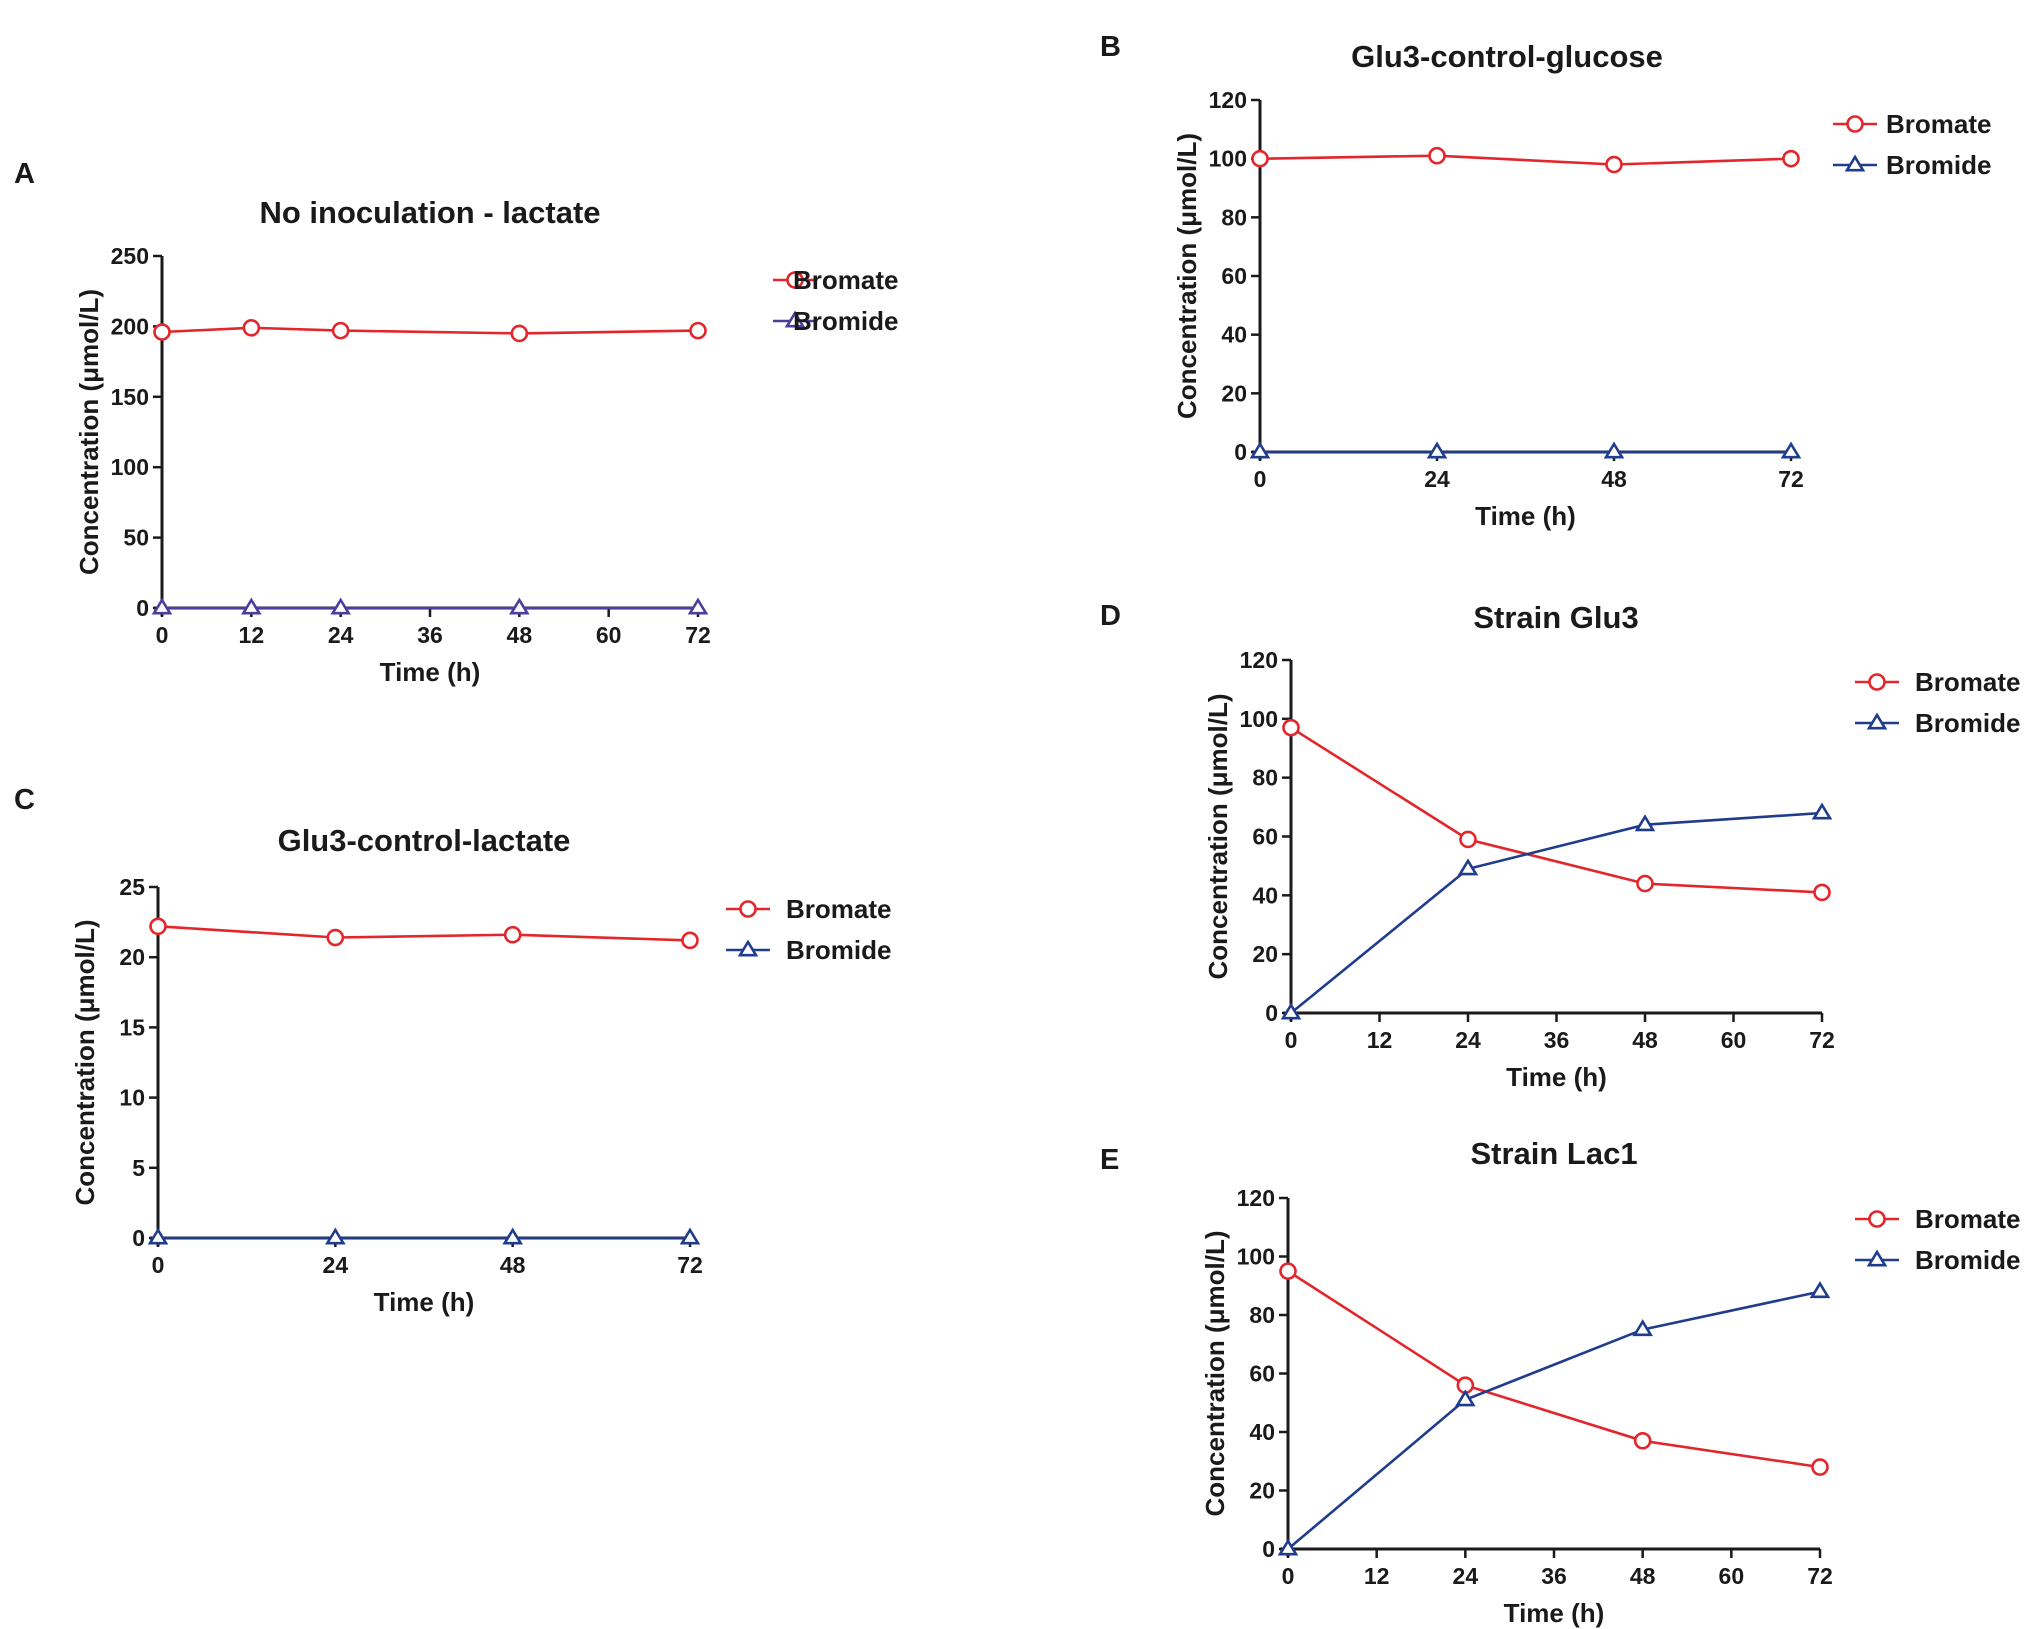 The image size is (2033, 1629). Describe the element at coordinates (1228, 100) in the screenshot. I see `y-tick-label: 120` at that location.